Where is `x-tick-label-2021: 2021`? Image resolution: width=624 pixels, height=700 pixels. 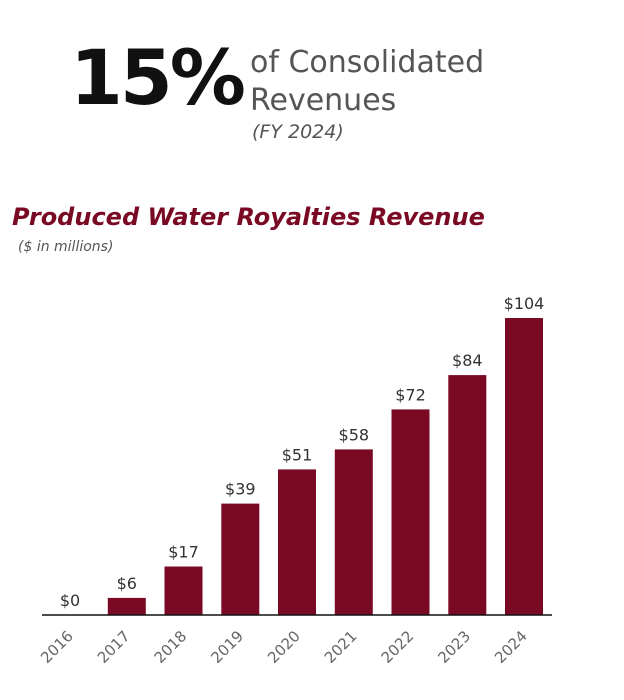 x-tick-label-2021: 2021 is located at coordinates (341, 647).